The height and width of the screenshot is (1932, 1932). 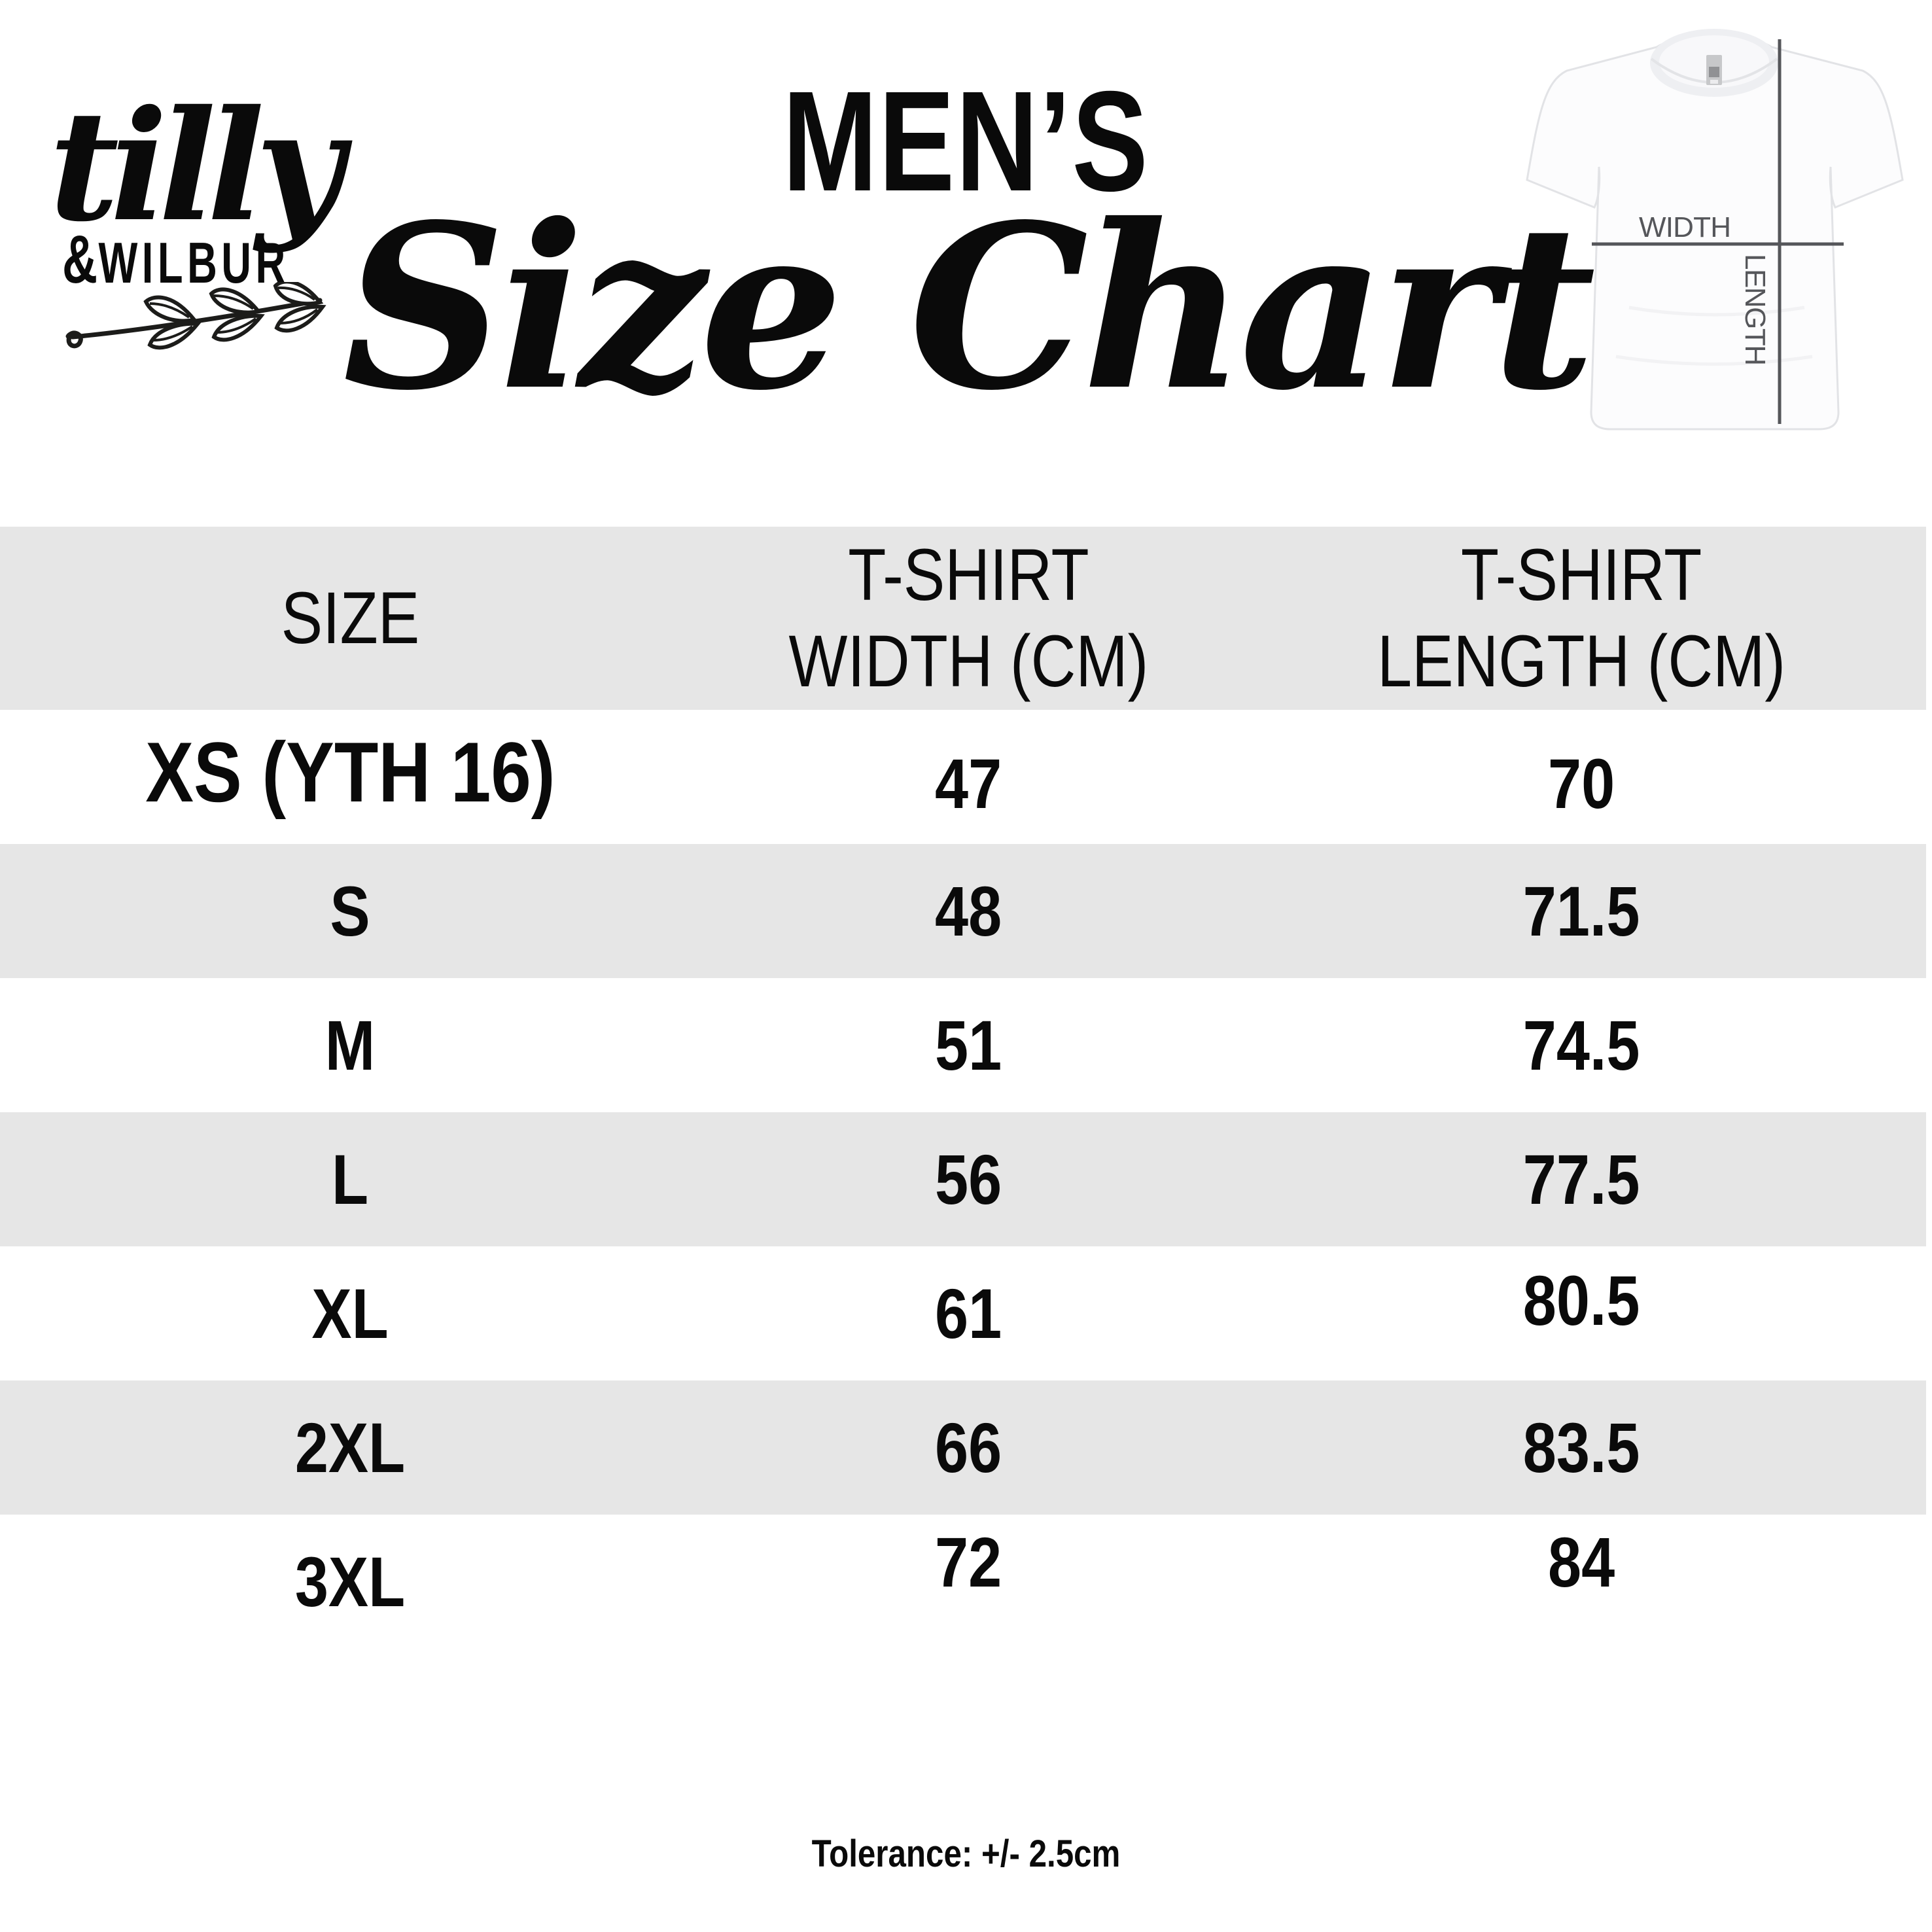 I want to click on cell-width-cm: 56, so click(x=968, y=1179).